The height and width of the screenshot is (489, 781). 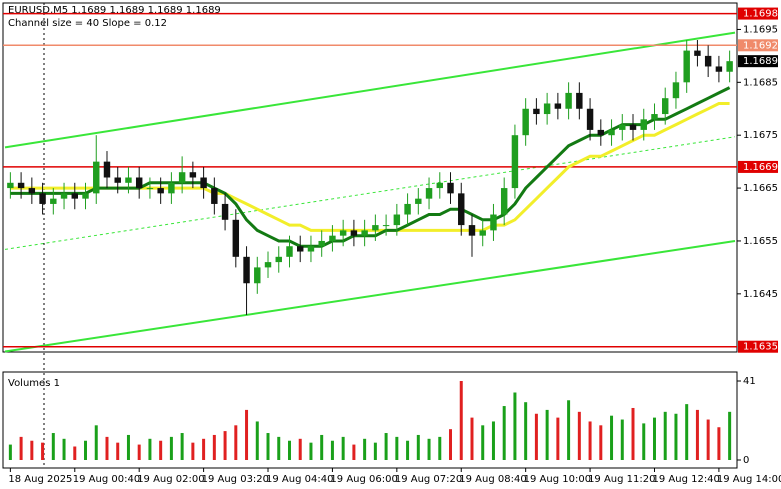 What do you see at coordinates (492, 479) in the screenshot?
I see `x-tick-label: 19 Aug 08:40` at bounding box center [492, 479].